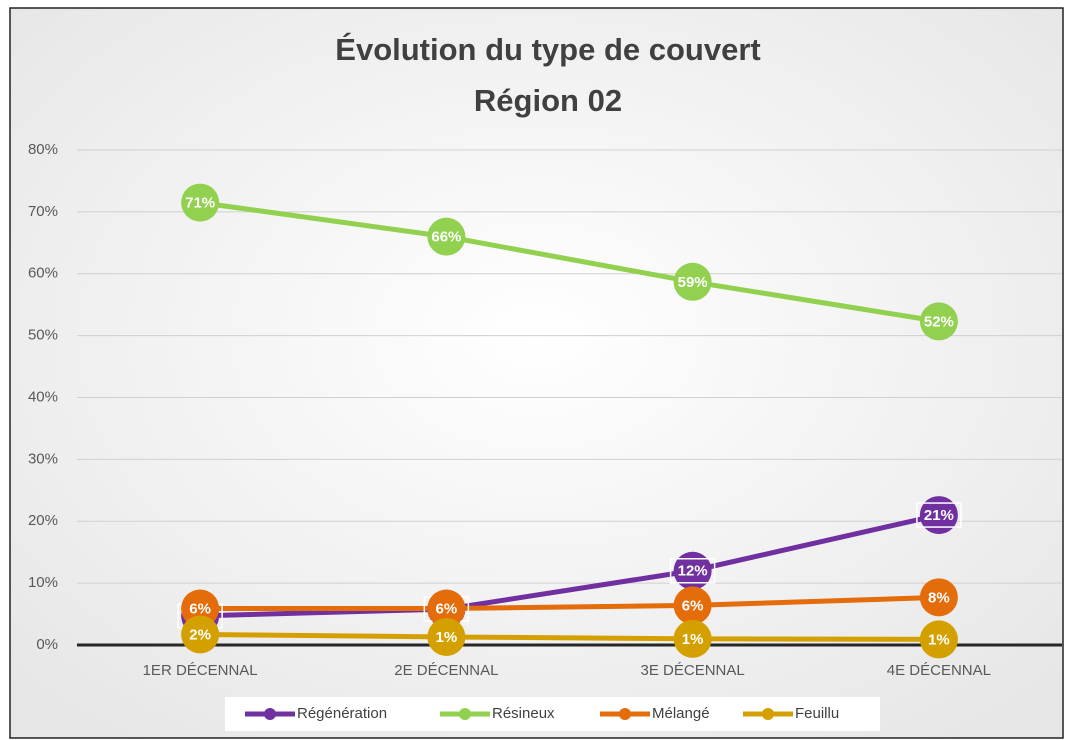 This screenshot has height=740, width=1076. Describe the element at coordinates (43, 582) in the screenshot. I see `y-tick-label: 10%` at that location.